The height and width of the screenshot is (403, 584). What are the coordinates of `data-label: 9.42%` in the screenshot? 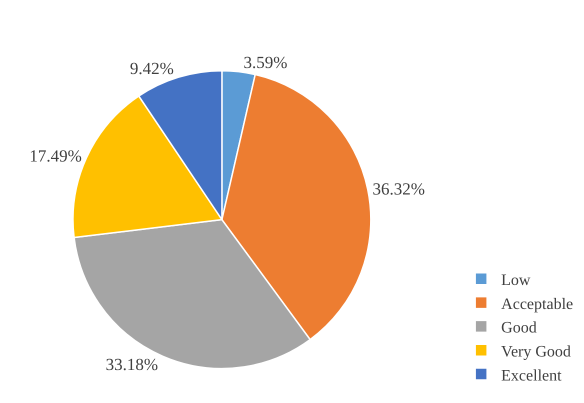 It's located at (152, 68).